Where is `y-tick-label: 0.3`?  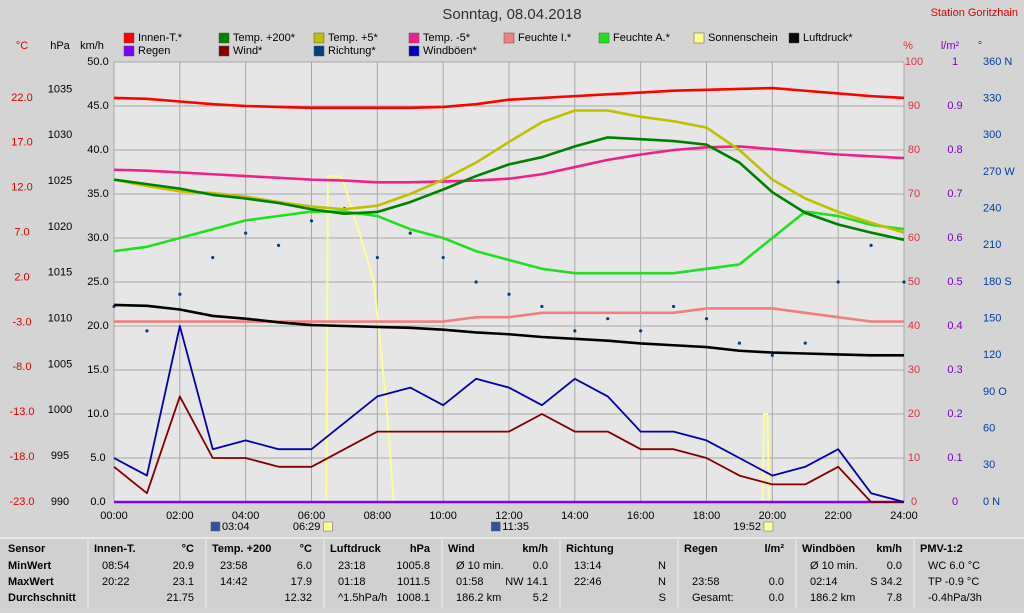
y-tick-label: 0.3 is located at coordinates (954, 370).